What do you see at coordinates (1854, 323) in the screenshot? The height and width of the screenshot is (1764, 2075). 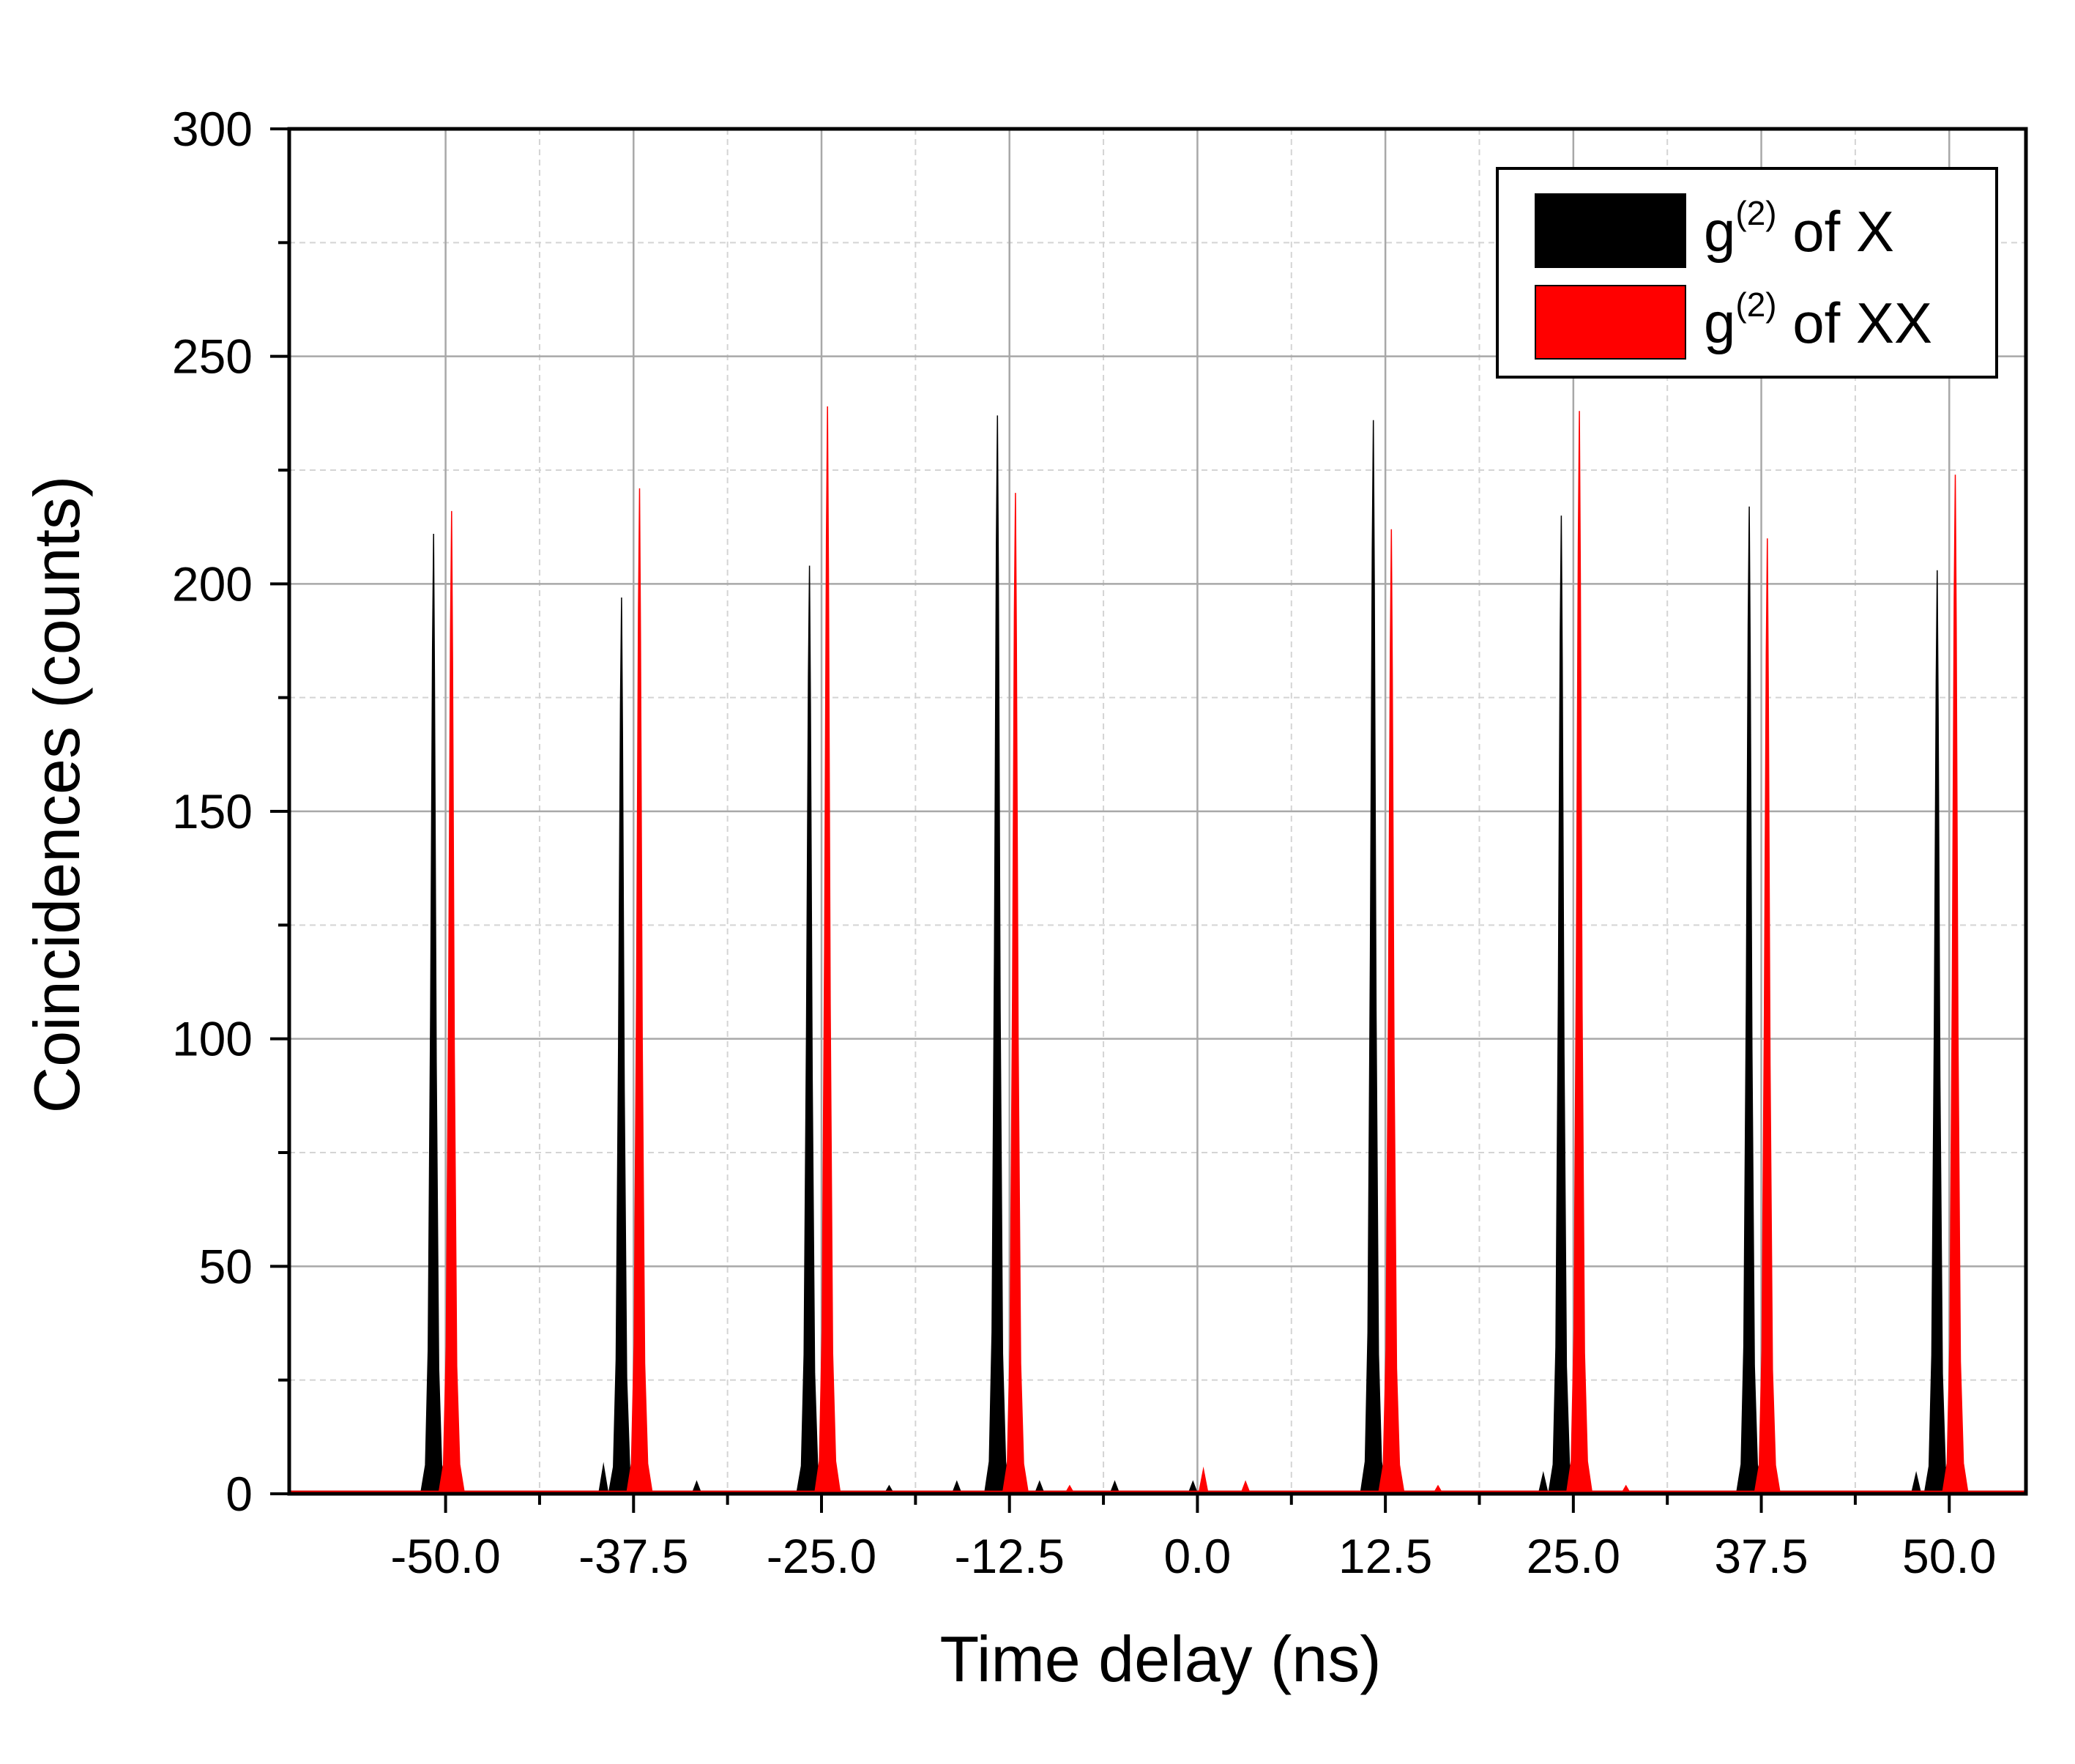 I see `legend-label-rest: of XX` at bounding box center [1854, 323].